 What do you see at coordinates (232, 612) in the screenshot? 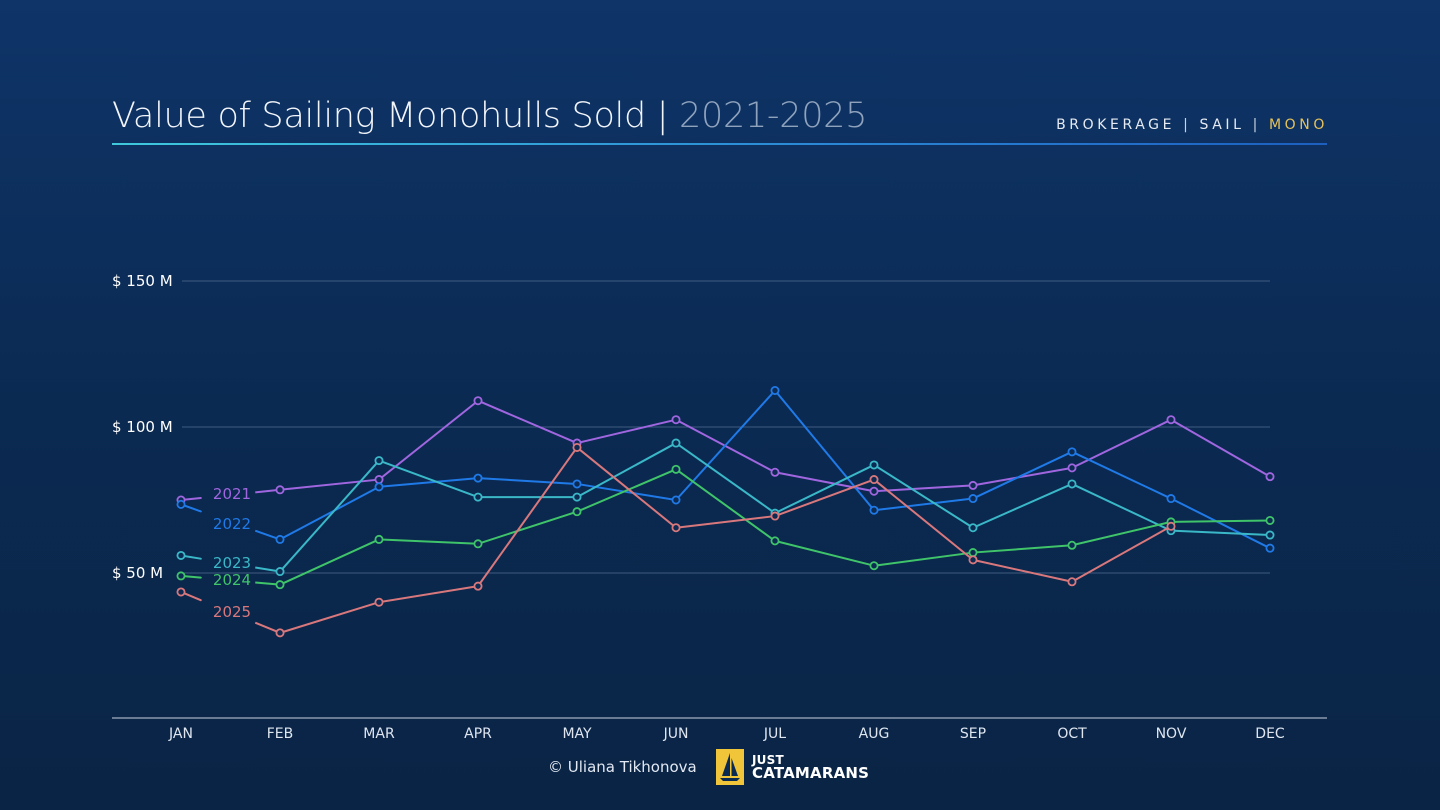
I see `series-label-2025: 2025` at bounding box center [232, 612].